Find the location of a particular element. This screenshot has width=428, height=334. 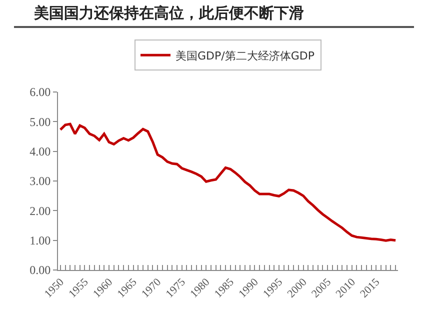

y-tick-label: 0.00 is located at coordinates (40, 270).